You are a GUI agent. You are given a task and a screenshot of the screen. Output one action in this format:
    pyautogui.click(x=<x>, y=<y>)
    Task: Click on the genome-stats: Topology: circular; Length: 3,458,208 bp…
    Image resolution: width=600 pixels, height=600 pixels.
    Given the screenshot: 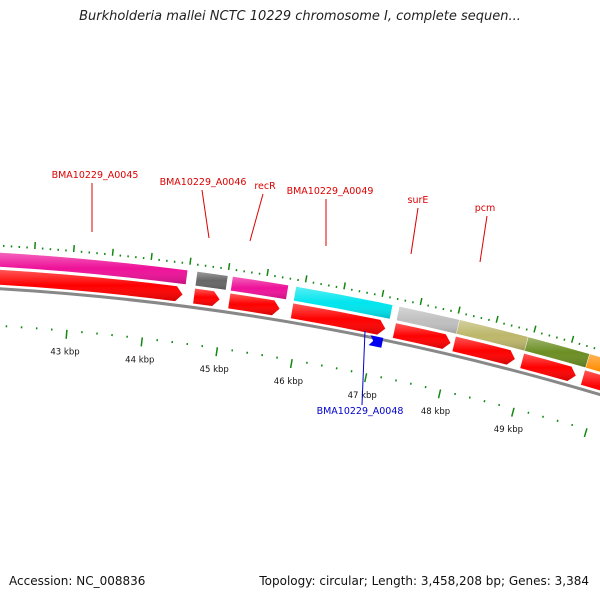 What is the action you would take?
    pyautogui.click(x=424, y=581)
    